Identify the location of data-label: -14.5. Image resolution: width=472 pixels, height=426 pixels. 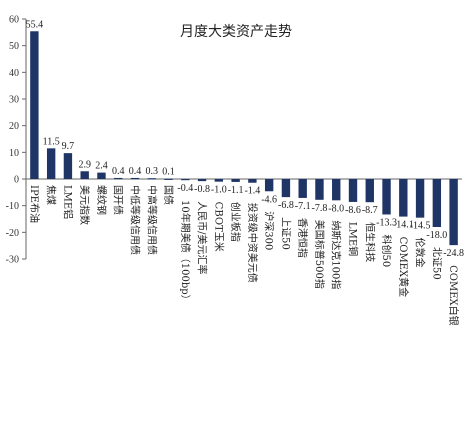
(420, 226).